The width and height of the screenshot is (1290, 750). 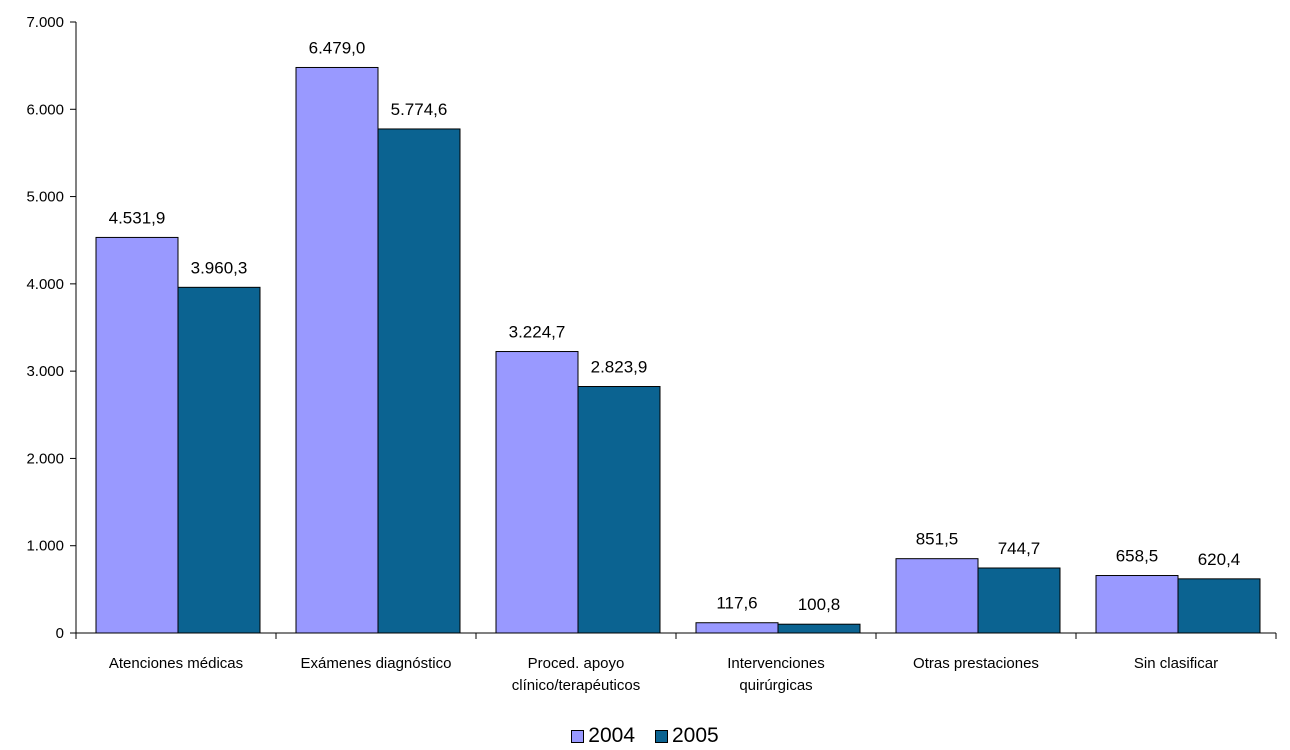 What do you see at coordinates (576, 685) in the screenshot?
I see `x-category-label: clínico/terapéuticos` at bounding box center [576, 685].